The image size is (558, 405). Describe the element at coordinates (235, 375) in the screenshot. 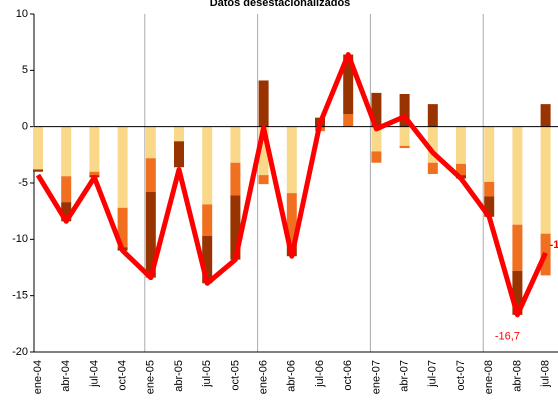

I see `x-tick-label: oct-05` at that location.